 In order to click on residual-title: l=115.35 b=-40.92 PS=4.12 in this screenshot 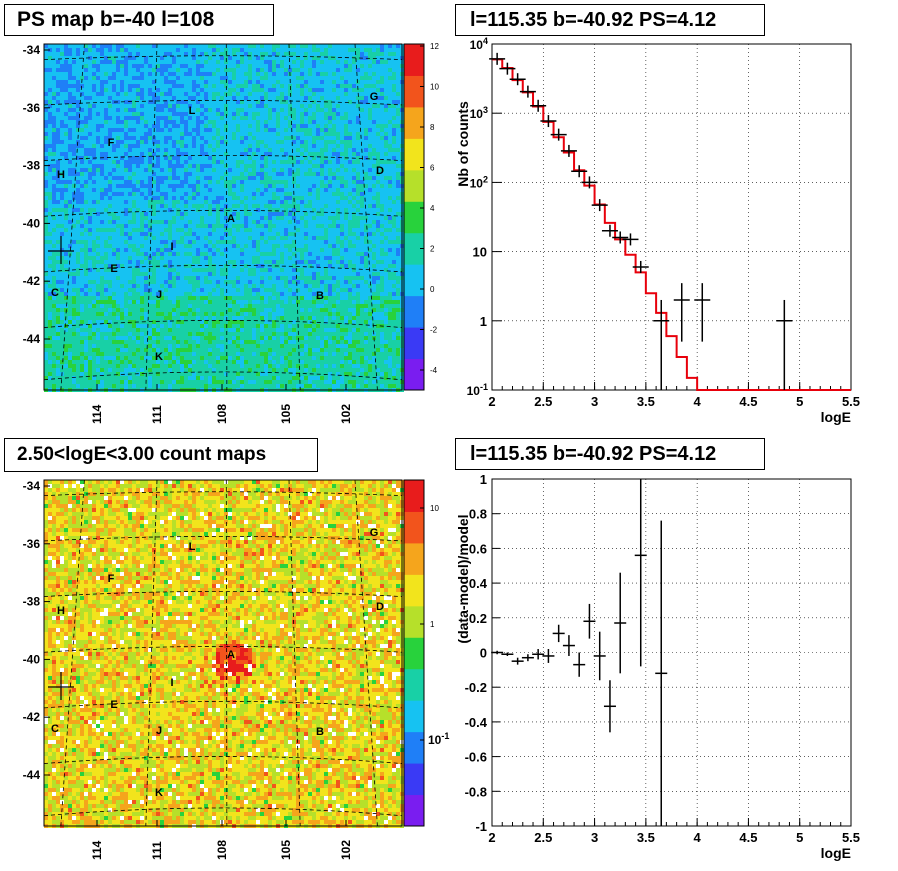, I will do `click(610, 454)`.